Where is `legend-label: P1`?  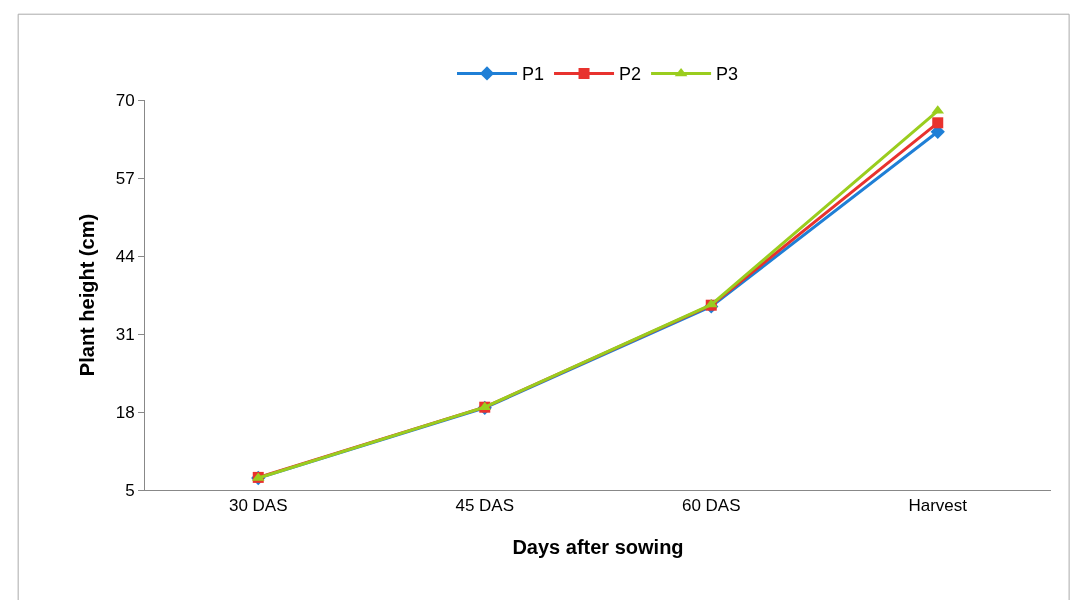 legend-label: P1 is located at coordinates (533, 74).